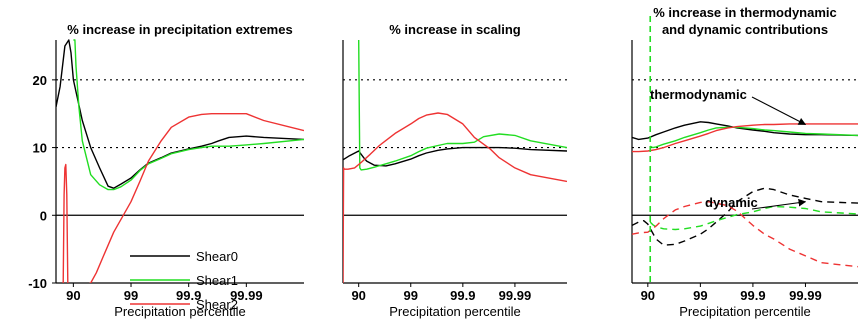 The width and height of the screenshot is (862, 329). I want to click on series-line-shear1-thermodynamic, so click(753, 137).